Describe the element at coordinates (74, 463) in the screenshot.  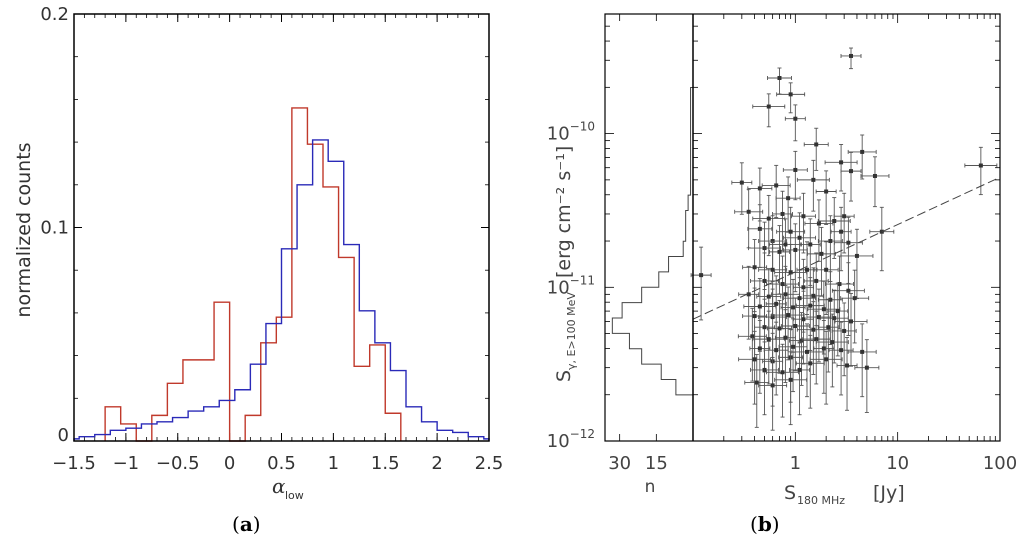
I see `a-x-tick-label: −1.5` at that location.